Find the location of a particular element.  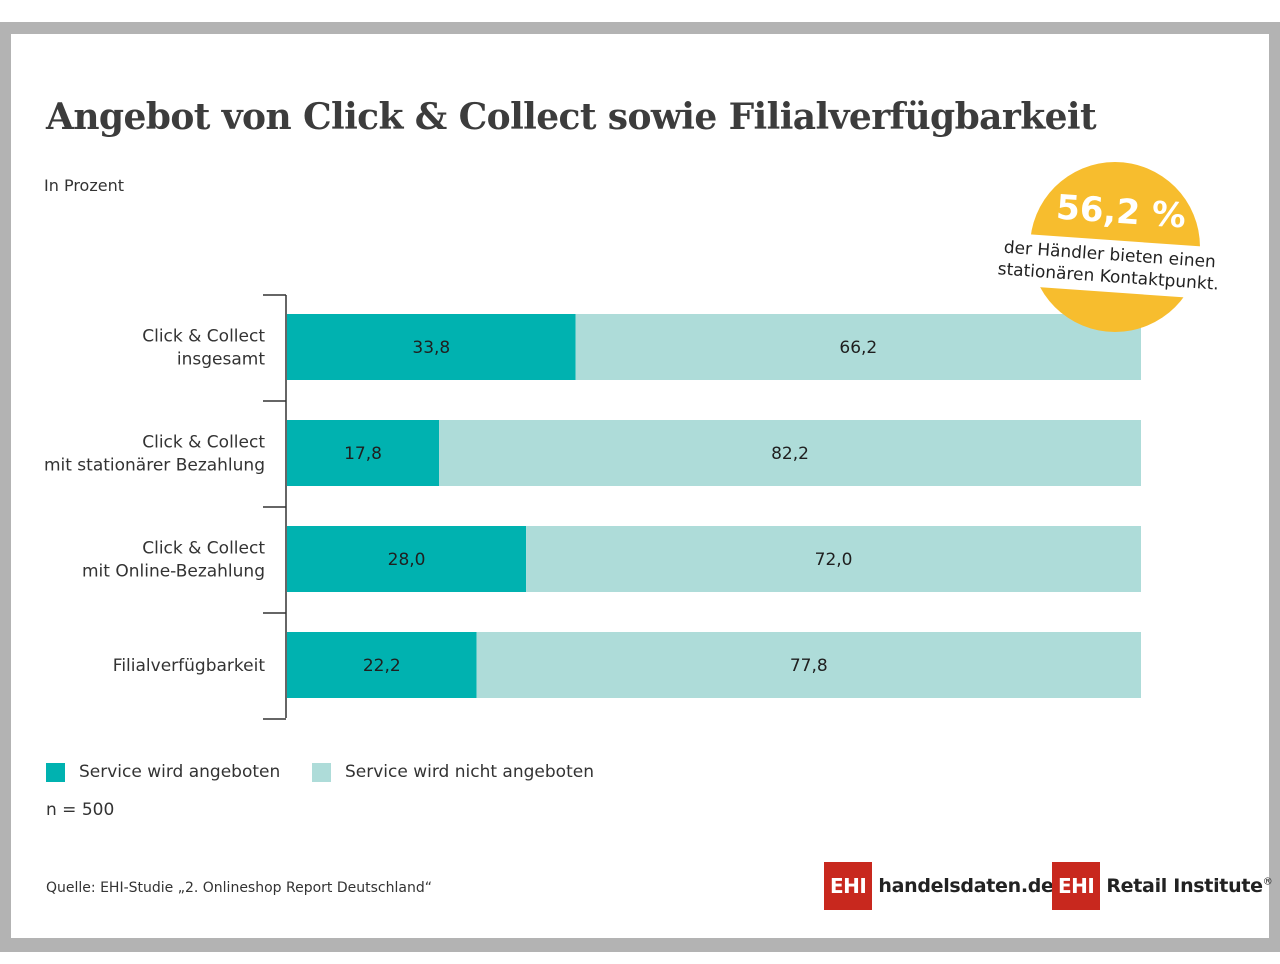

data-label-offered: 28,0 is located at coordinates (407, 560).